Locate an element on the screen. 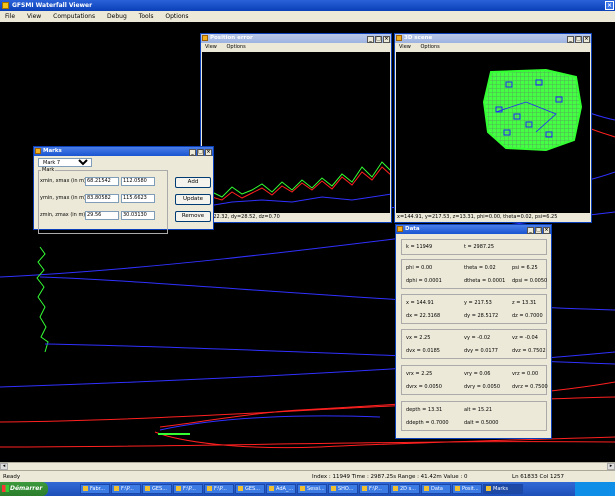  data-box-time: k = 11949 t = 2987.25 is located at coordinates (474, 247).